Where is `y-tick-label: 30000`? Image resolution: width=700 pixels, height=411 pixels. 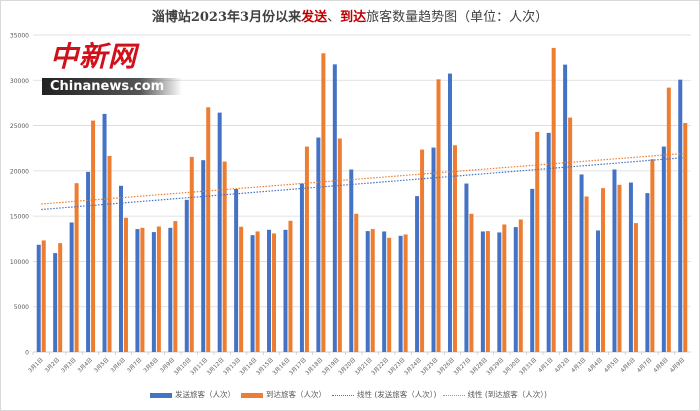 y-tick-label: 30000 is located at coordinates (19, 81).